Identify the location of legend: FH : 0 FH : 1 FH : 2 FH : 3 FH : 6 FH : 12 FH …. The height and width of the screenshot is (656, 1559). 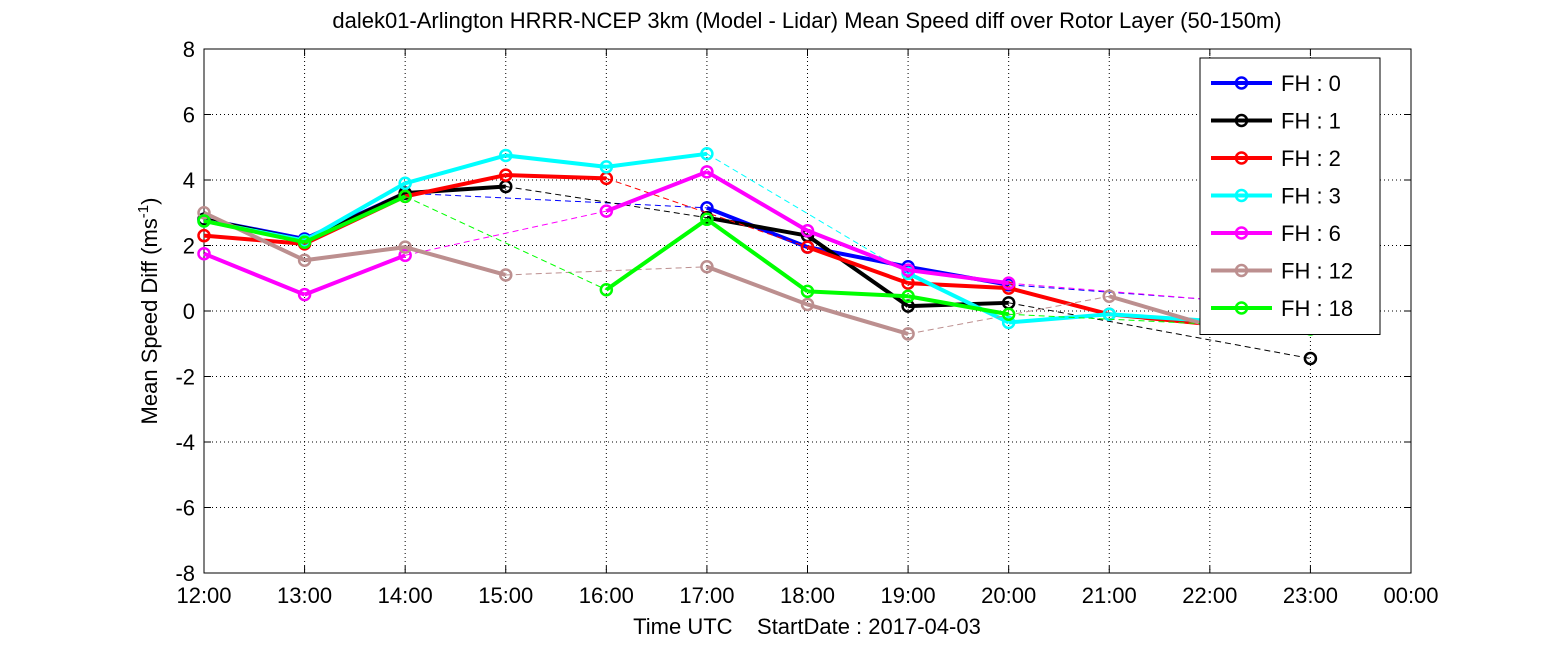
(1290, 196).